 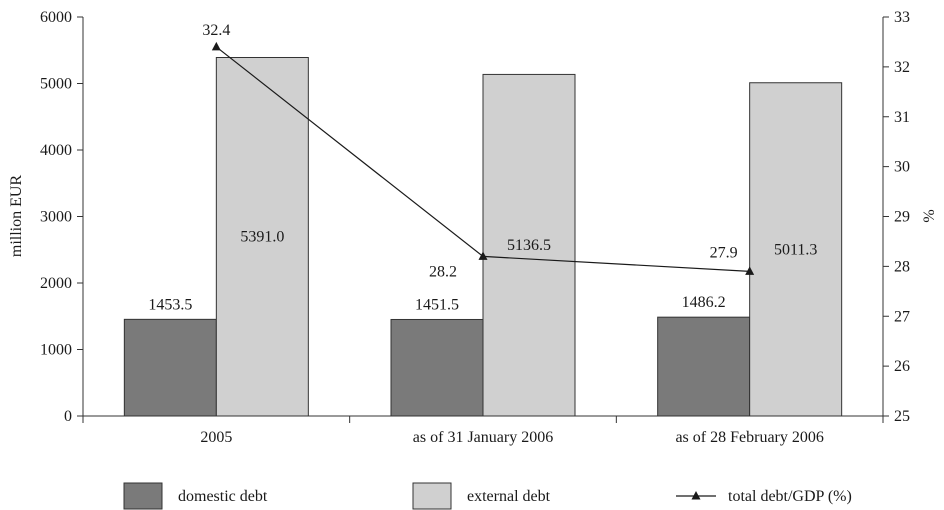 I want to click on data-label-external-0: 5391.0, so click(x=262, y=237).